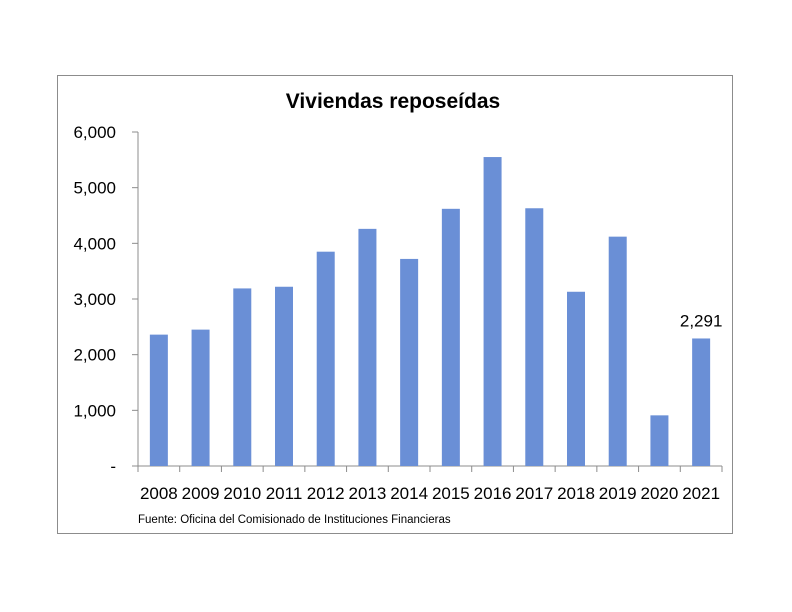  Describe the element at coordinates (451, 493) in the screenshot. I see `x-tick-label: 2015` at that location.